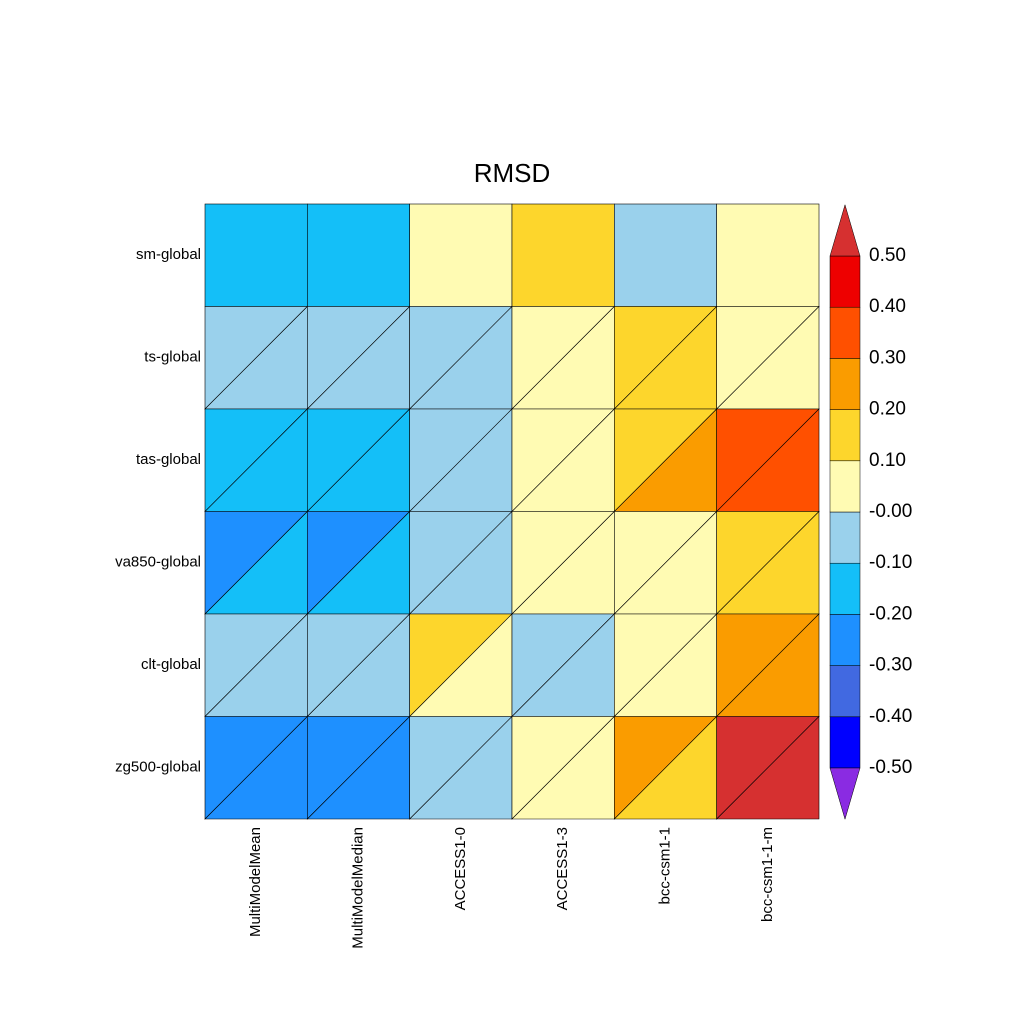 The height and width of the screenshot is (1024, 1024). I want to click on row-label: zg500-global, so click(158, 767).